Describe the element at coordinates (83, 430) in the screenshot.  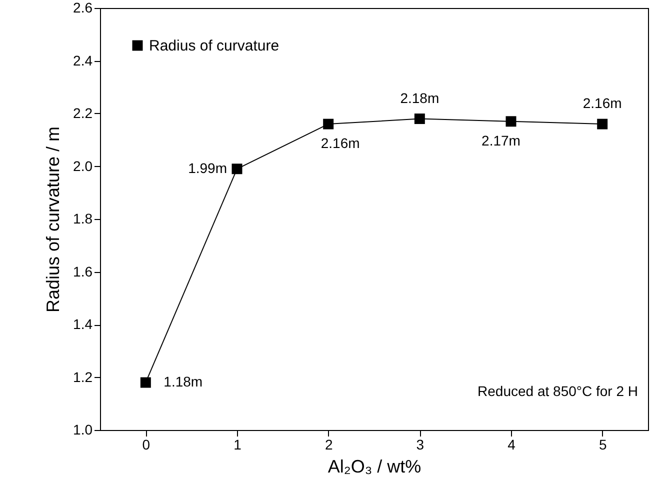
I see `y-tick-label: 1.0` at that location.